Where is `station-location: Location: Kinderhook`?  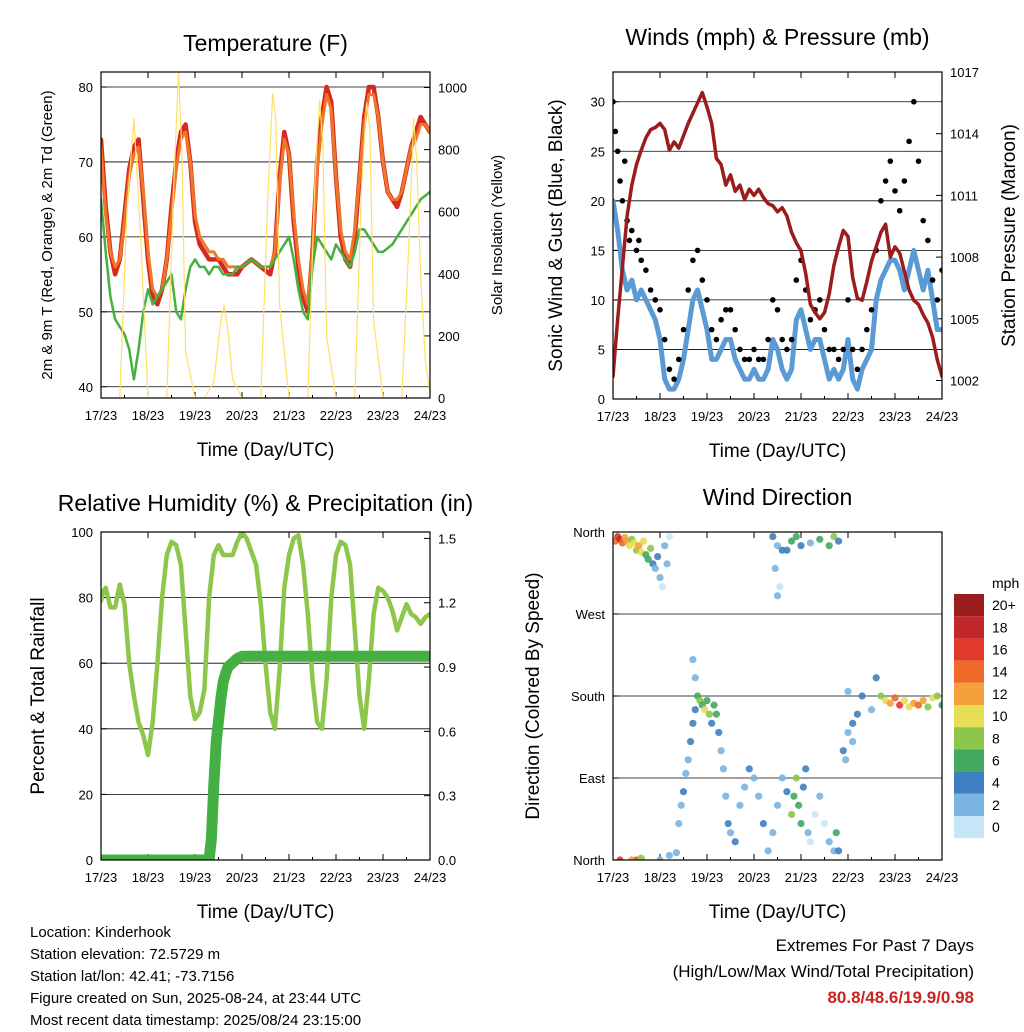
station-location: Location: Kinderhook is located at coordinates (100, 932).